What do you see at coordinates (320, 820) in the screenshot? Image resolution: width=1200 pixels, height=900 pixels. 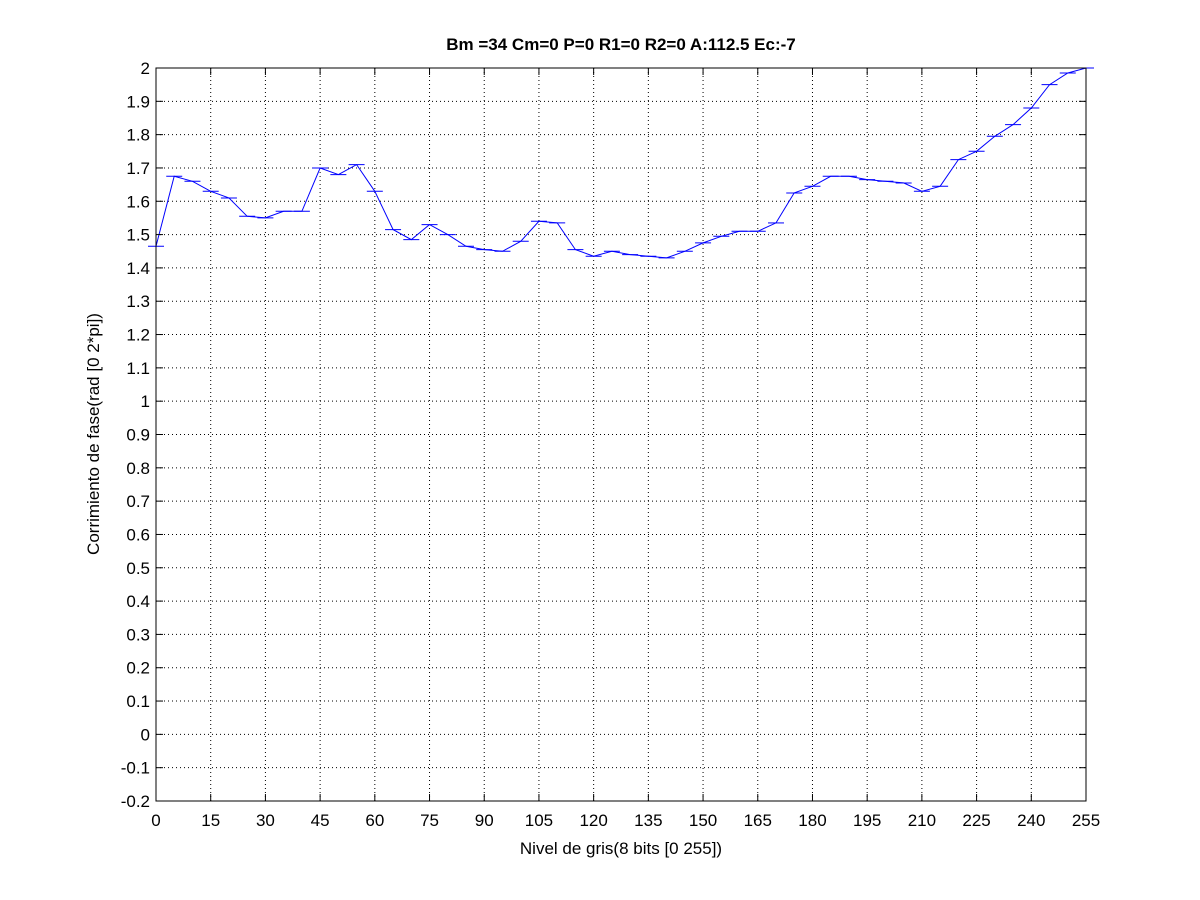 I see `x-tick-label: 45` at bounding box center [320, 820].